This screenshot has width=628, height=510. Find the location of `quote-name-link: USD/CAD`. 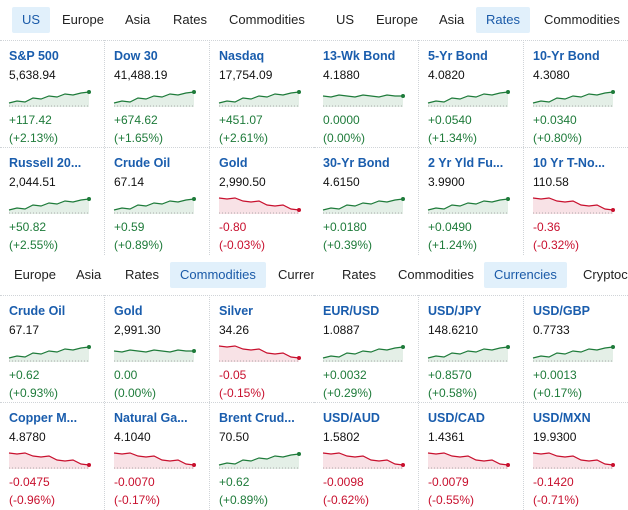

quote-name-link: USD/CAD is located at coordinates (456, 418).